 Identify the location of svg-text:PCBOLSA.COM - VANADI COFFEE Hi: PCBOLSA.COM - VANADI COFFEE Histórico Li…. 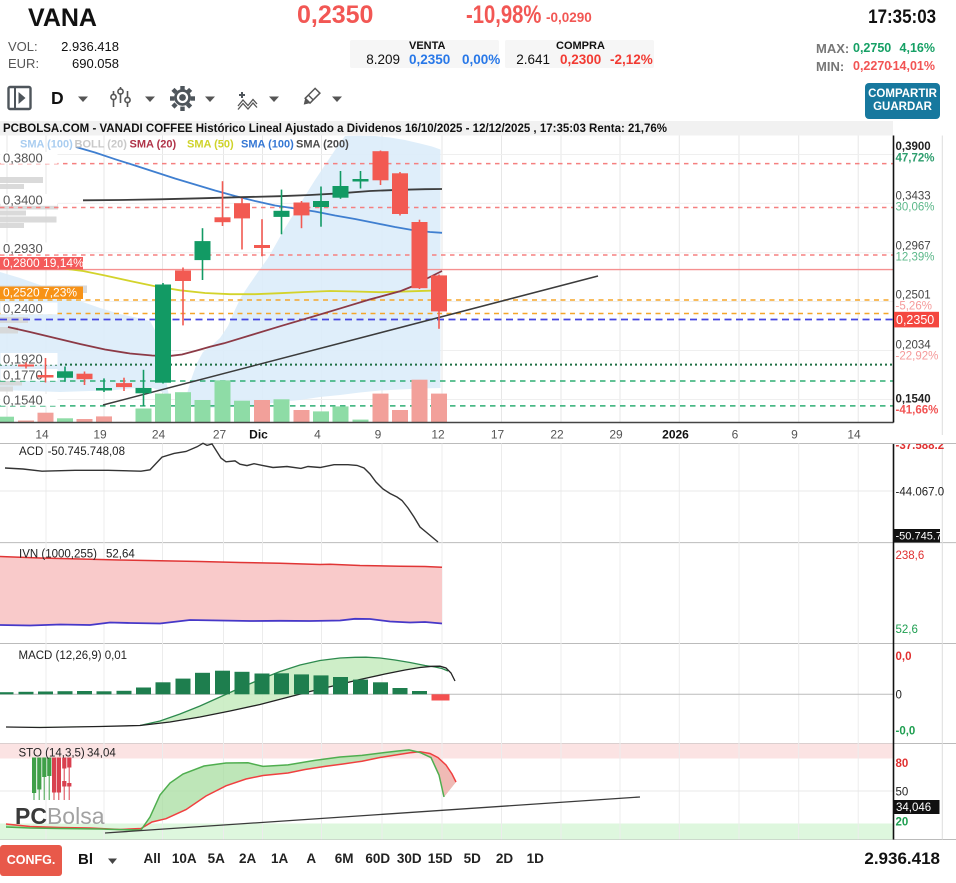
(335, 129).